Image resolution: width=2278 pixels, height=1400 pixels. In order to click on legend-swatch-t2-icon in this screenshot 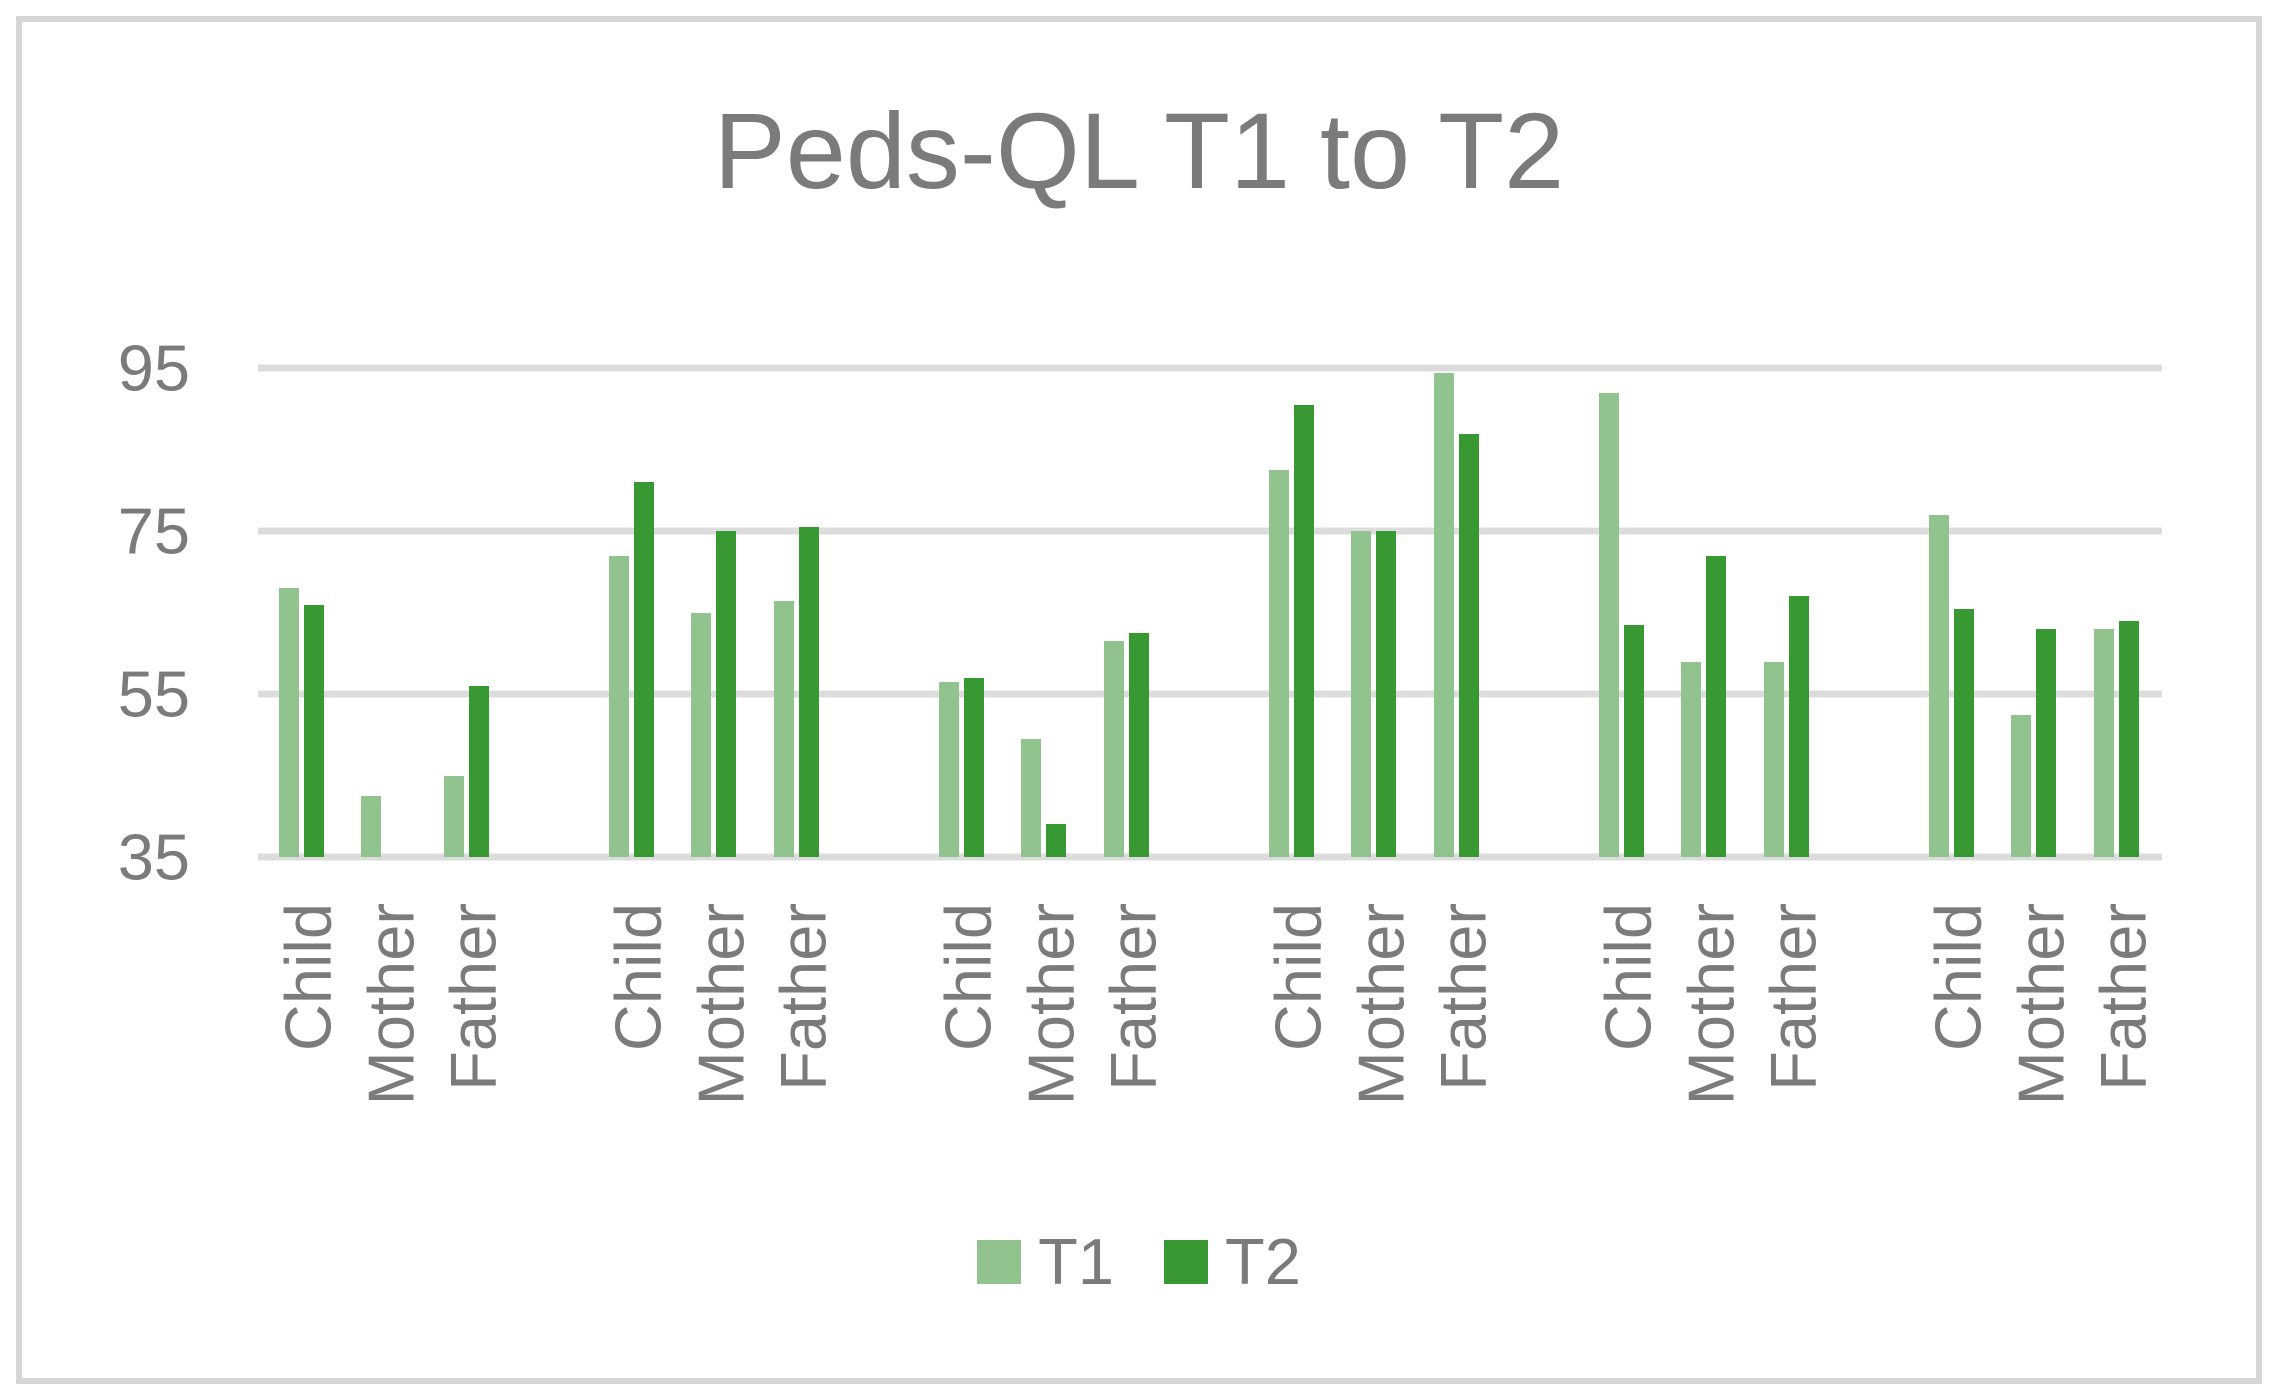, I will do `click(1186, 1261)`.